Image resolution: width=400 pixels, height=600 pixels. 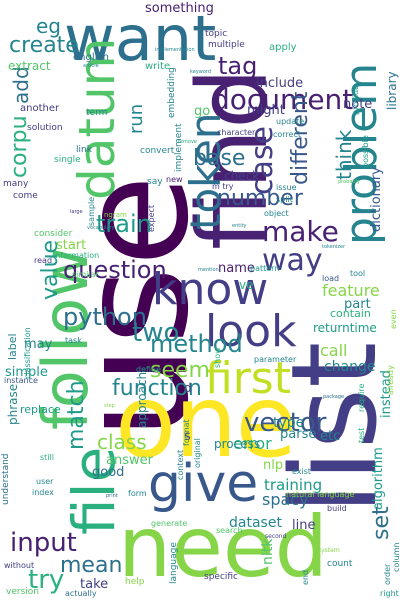 I want to click on word-vector: vector, so click(x=285, y=423).